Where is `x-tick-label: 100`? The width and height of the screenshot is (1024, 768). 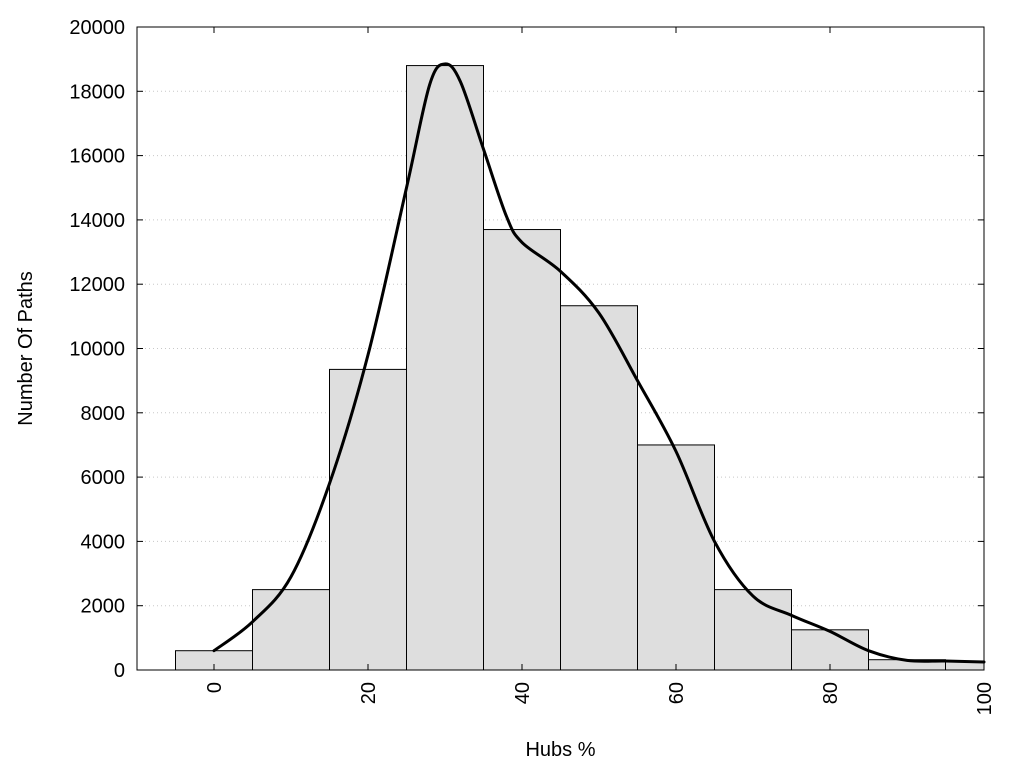
x-tick-label: 100 is located at coordinates (985, 698).